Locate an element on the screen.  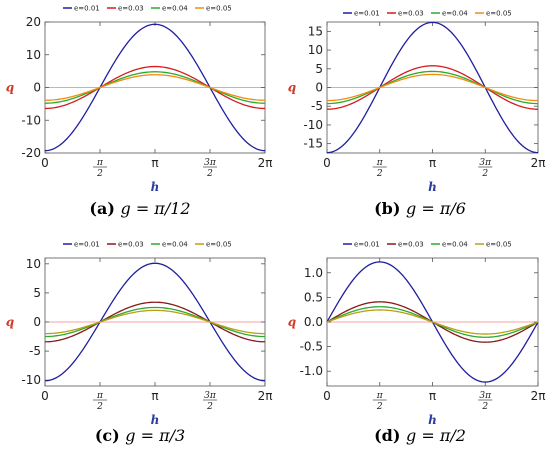
panel-caption: (d) g = π/2 is located at coordinates (420, 435).